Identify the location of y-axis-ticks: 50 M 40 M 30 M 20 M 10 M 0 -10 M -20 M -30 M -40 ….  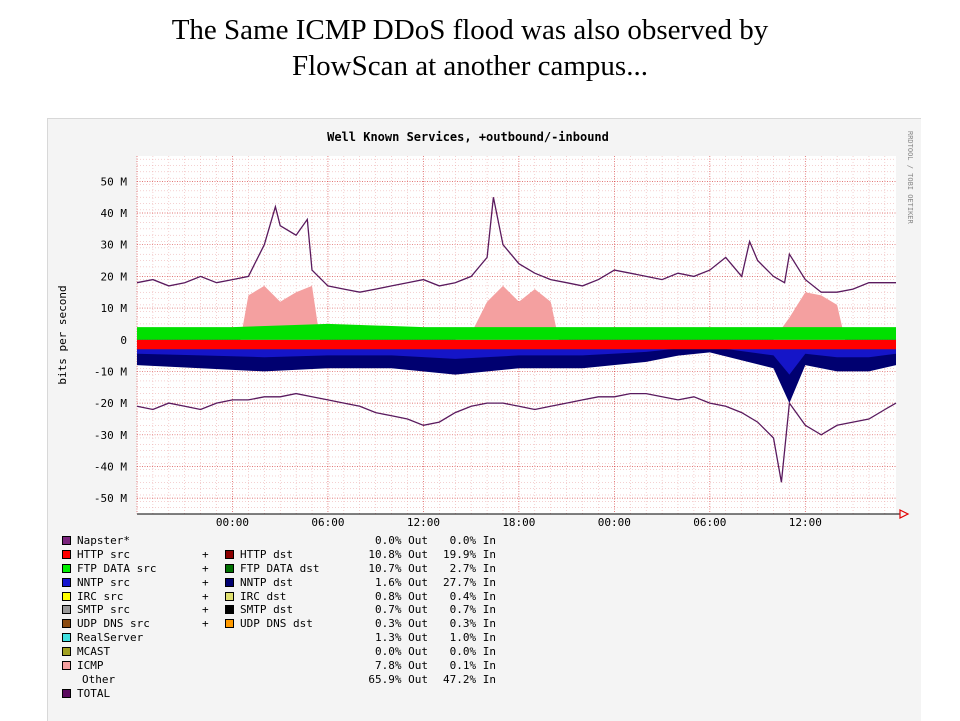
(110, 340).